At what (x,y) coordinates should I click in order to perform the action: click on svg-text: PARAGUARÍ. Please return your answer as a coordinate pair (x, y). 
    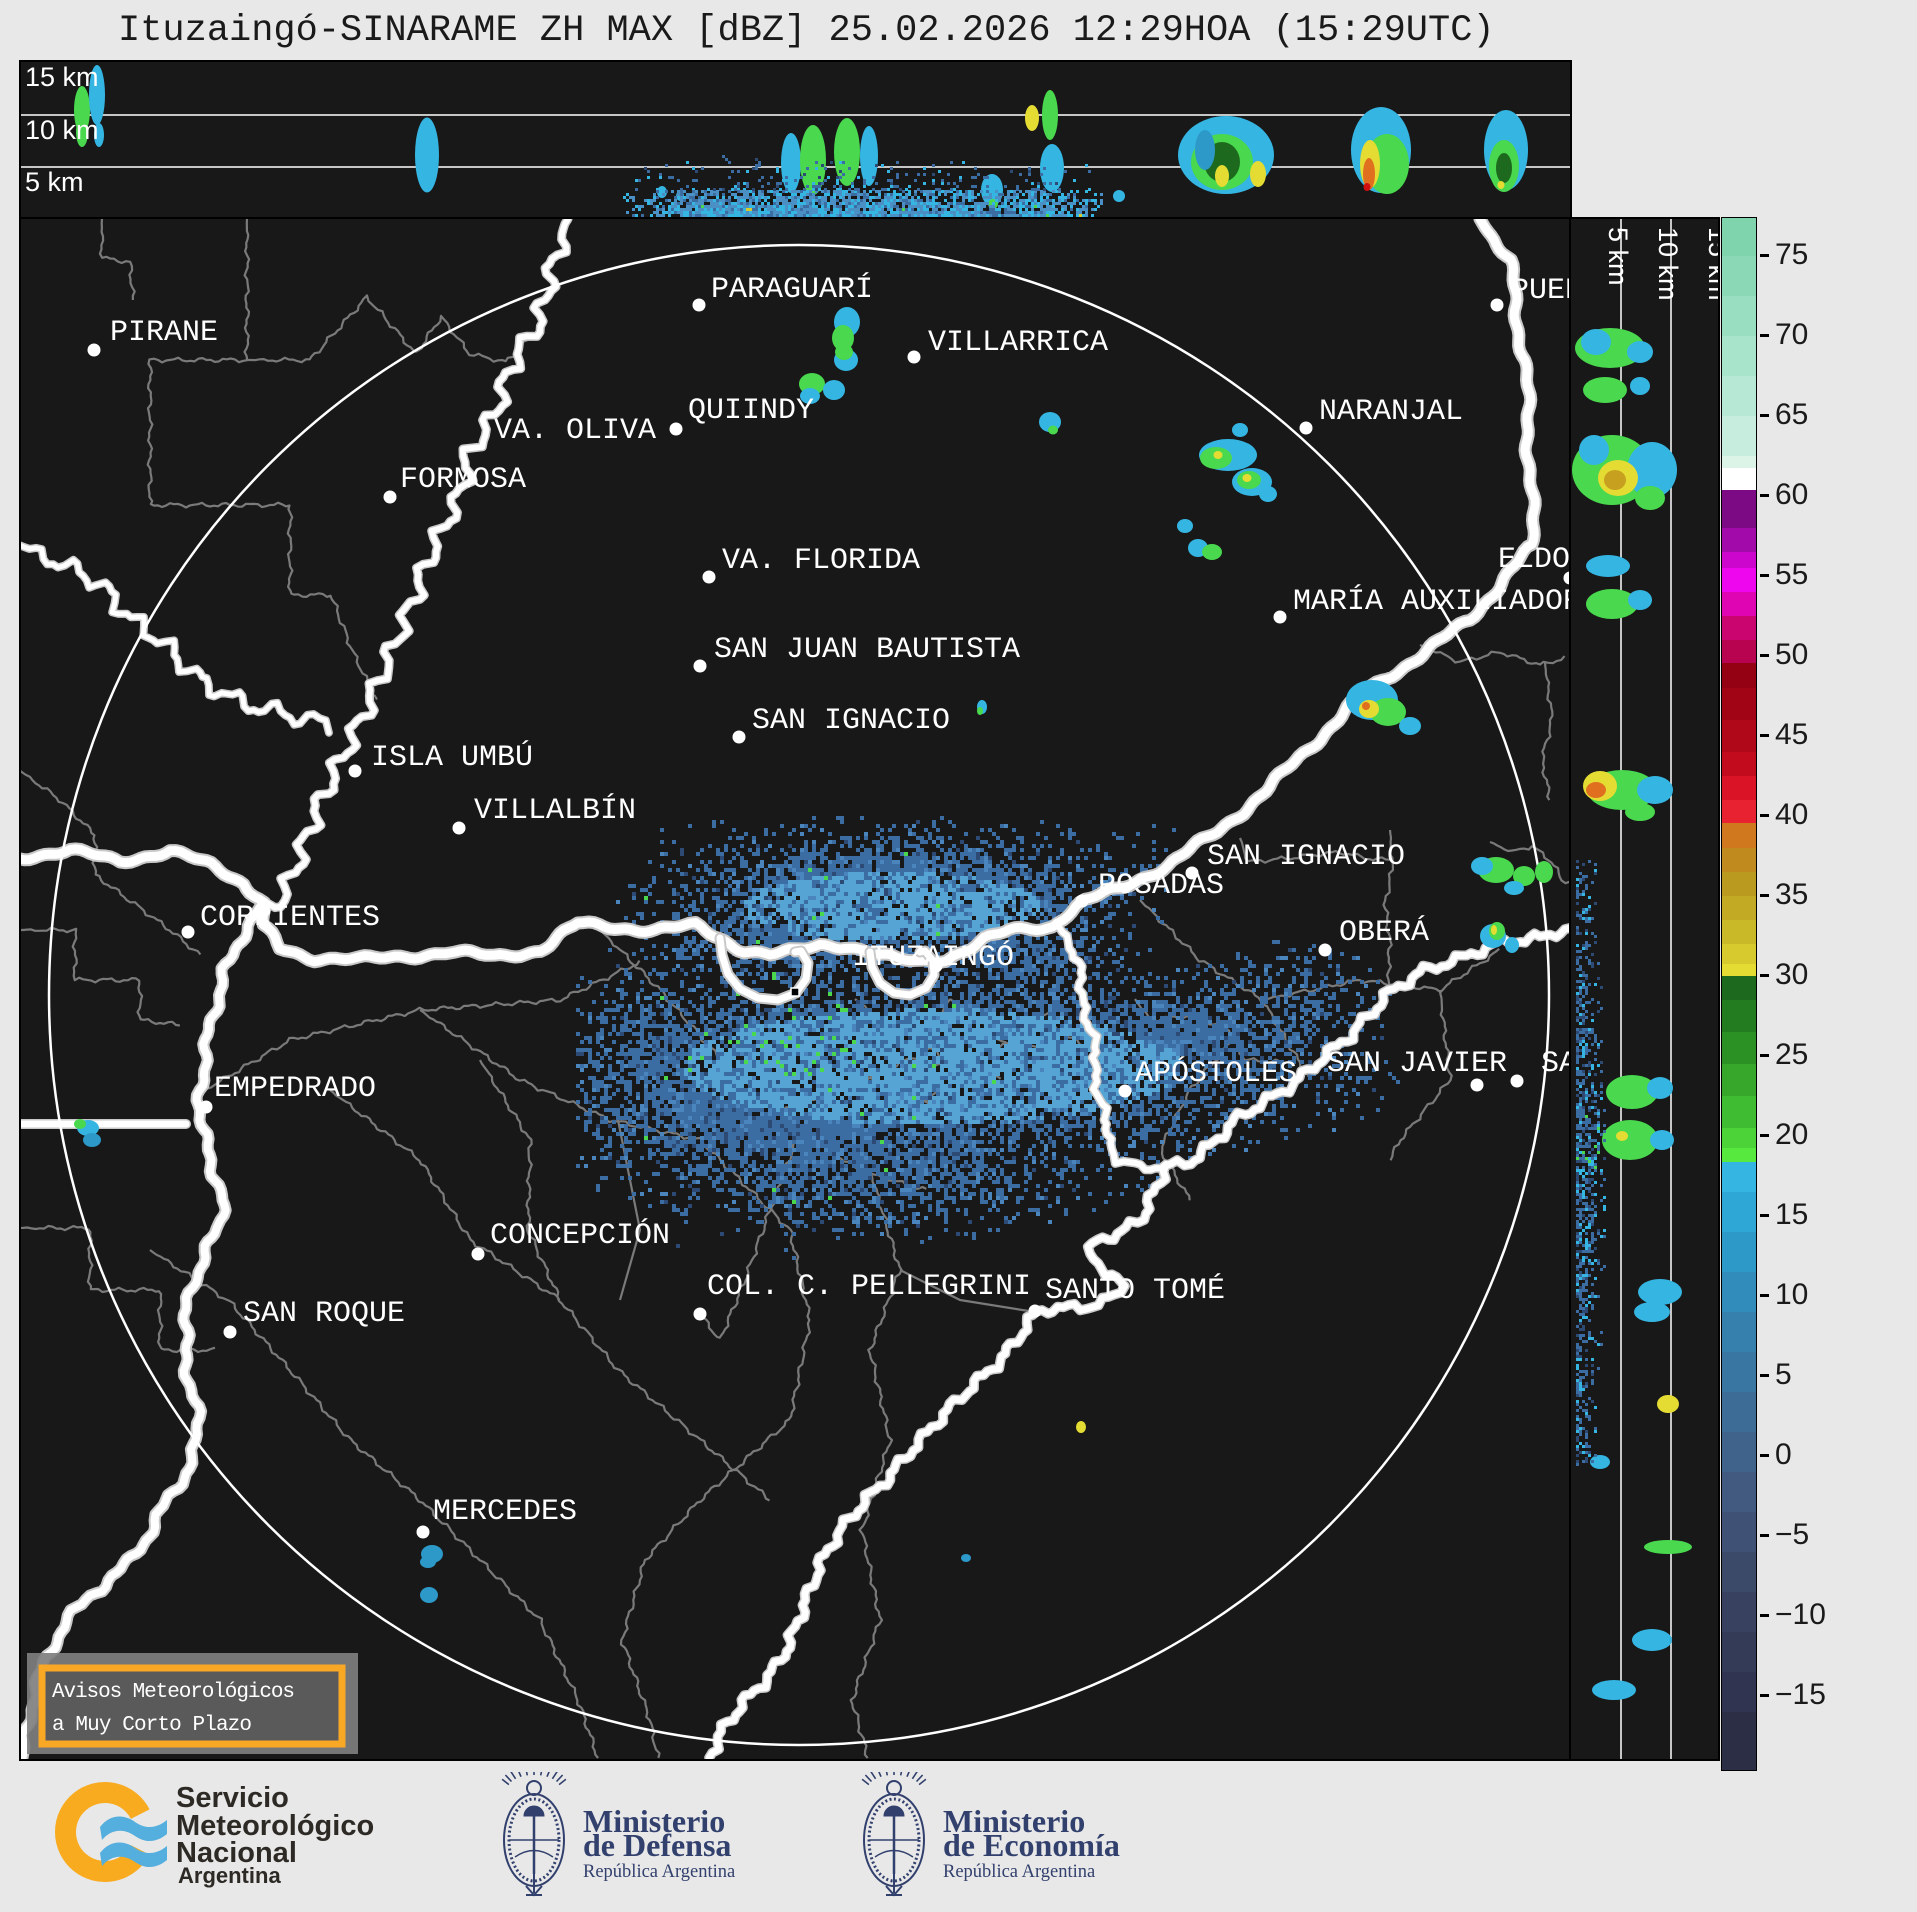
    Looking at the image, I should click on (792, 289).